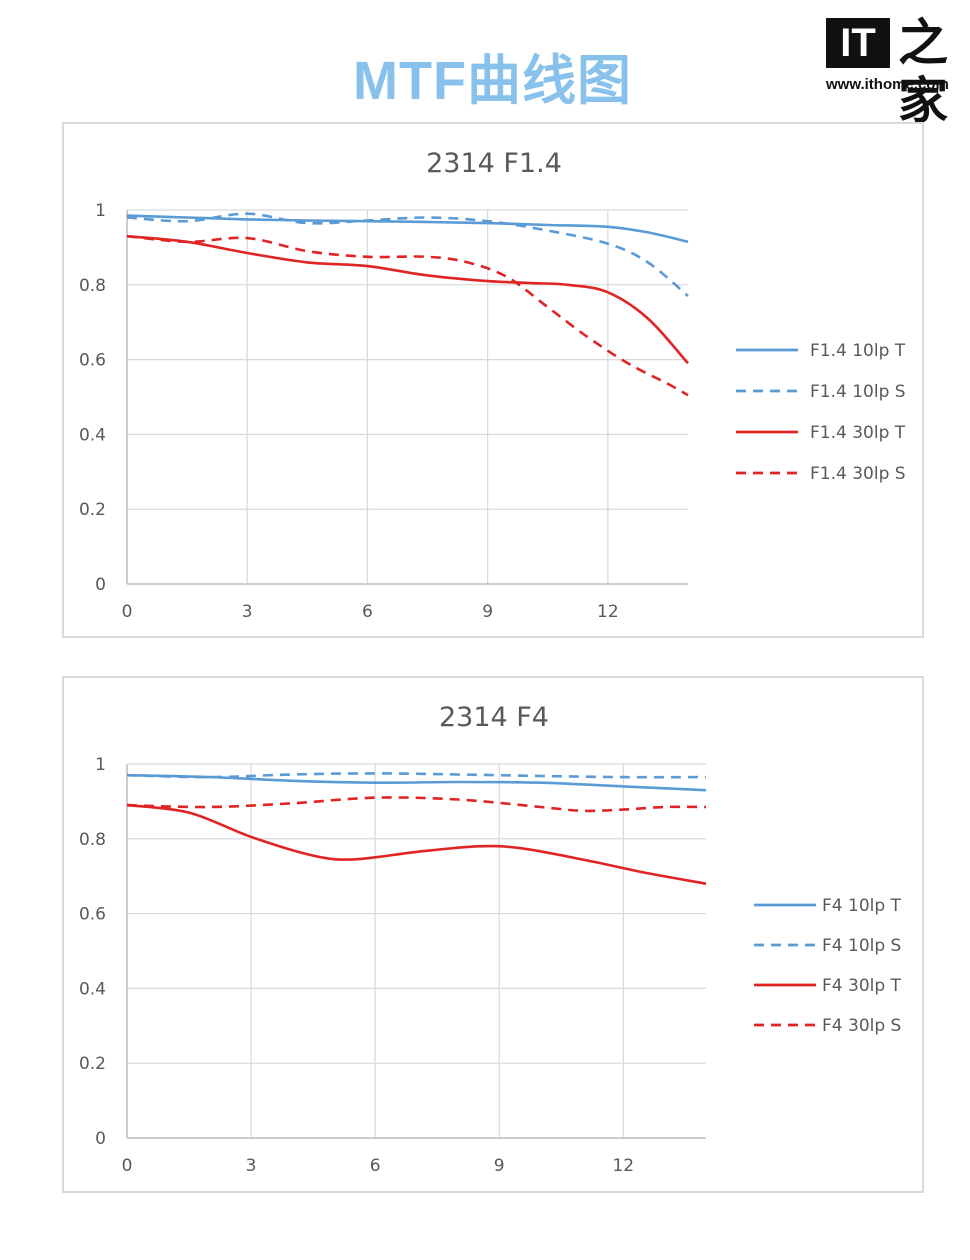  What do you see at coordinates (407, 229) in the screenshot?
I see `series-line-f1-4-10lp-t` at bounding box center [407, 229].